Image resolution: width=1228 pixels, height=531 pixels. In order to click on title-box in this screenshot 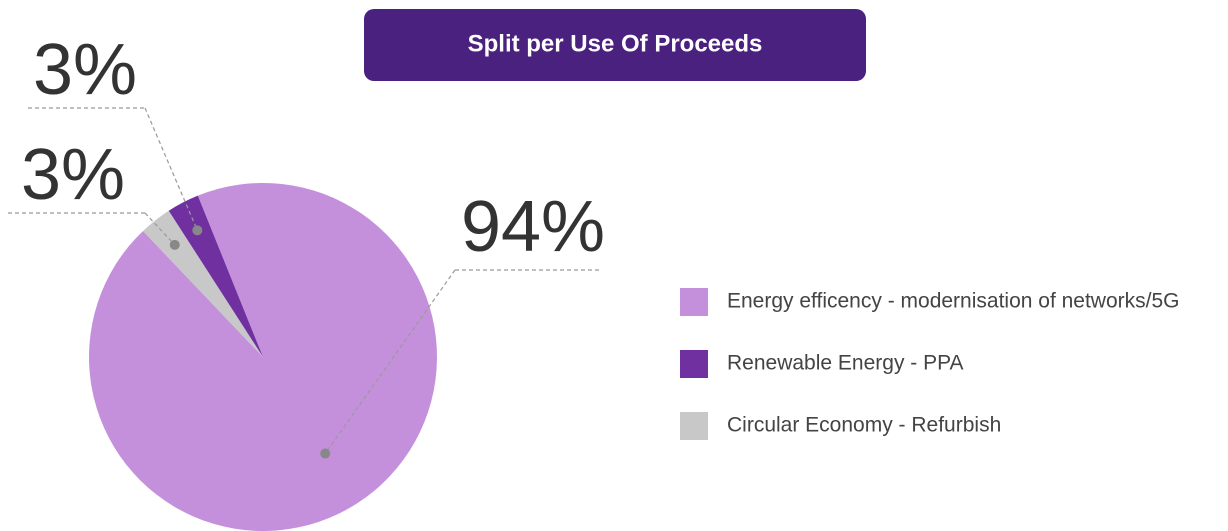, I will do `click(615, 45)`.